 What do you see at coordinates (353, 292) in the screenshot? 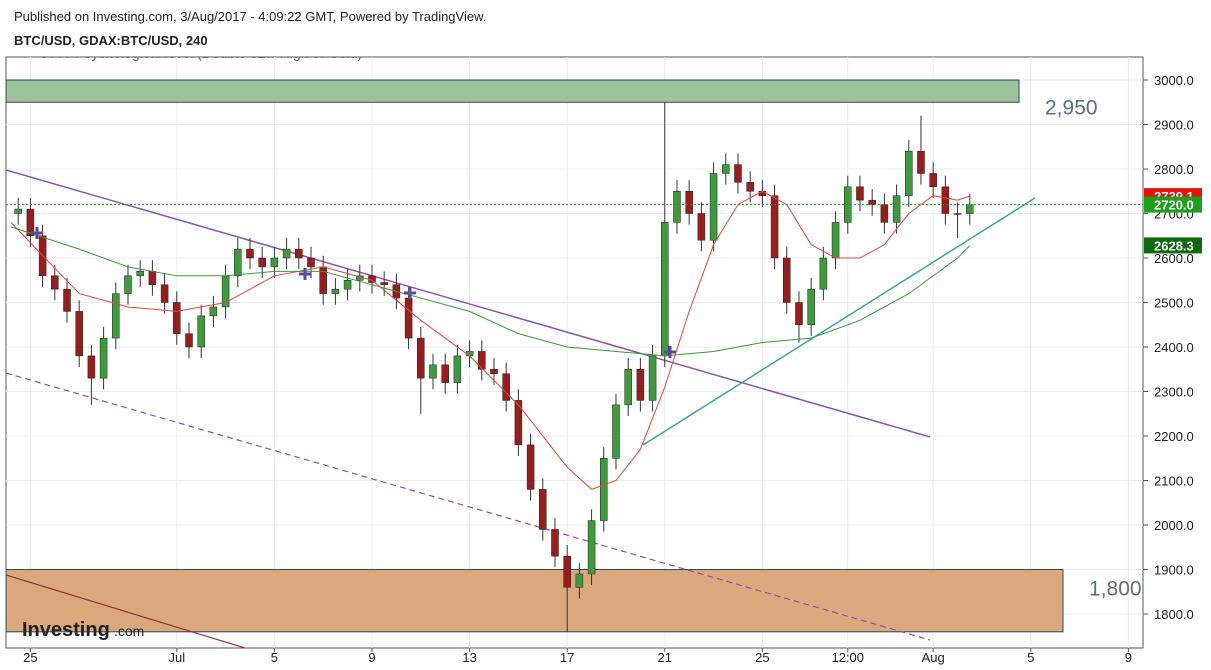
I see `cross-markers` at bounding box center [353, 292].